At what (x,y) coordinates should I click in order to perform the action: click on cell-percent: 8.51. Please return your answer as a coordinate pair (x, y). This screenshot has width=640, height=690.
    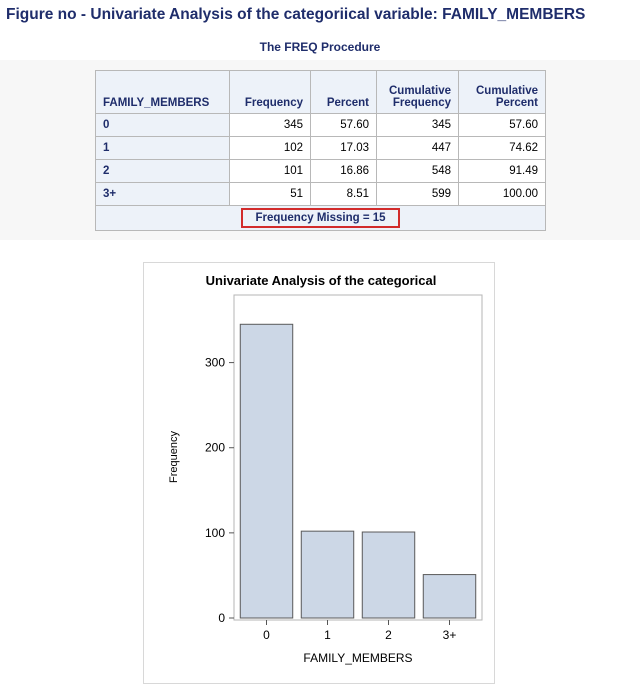
    Looking at the image, I should click on (343, 194).